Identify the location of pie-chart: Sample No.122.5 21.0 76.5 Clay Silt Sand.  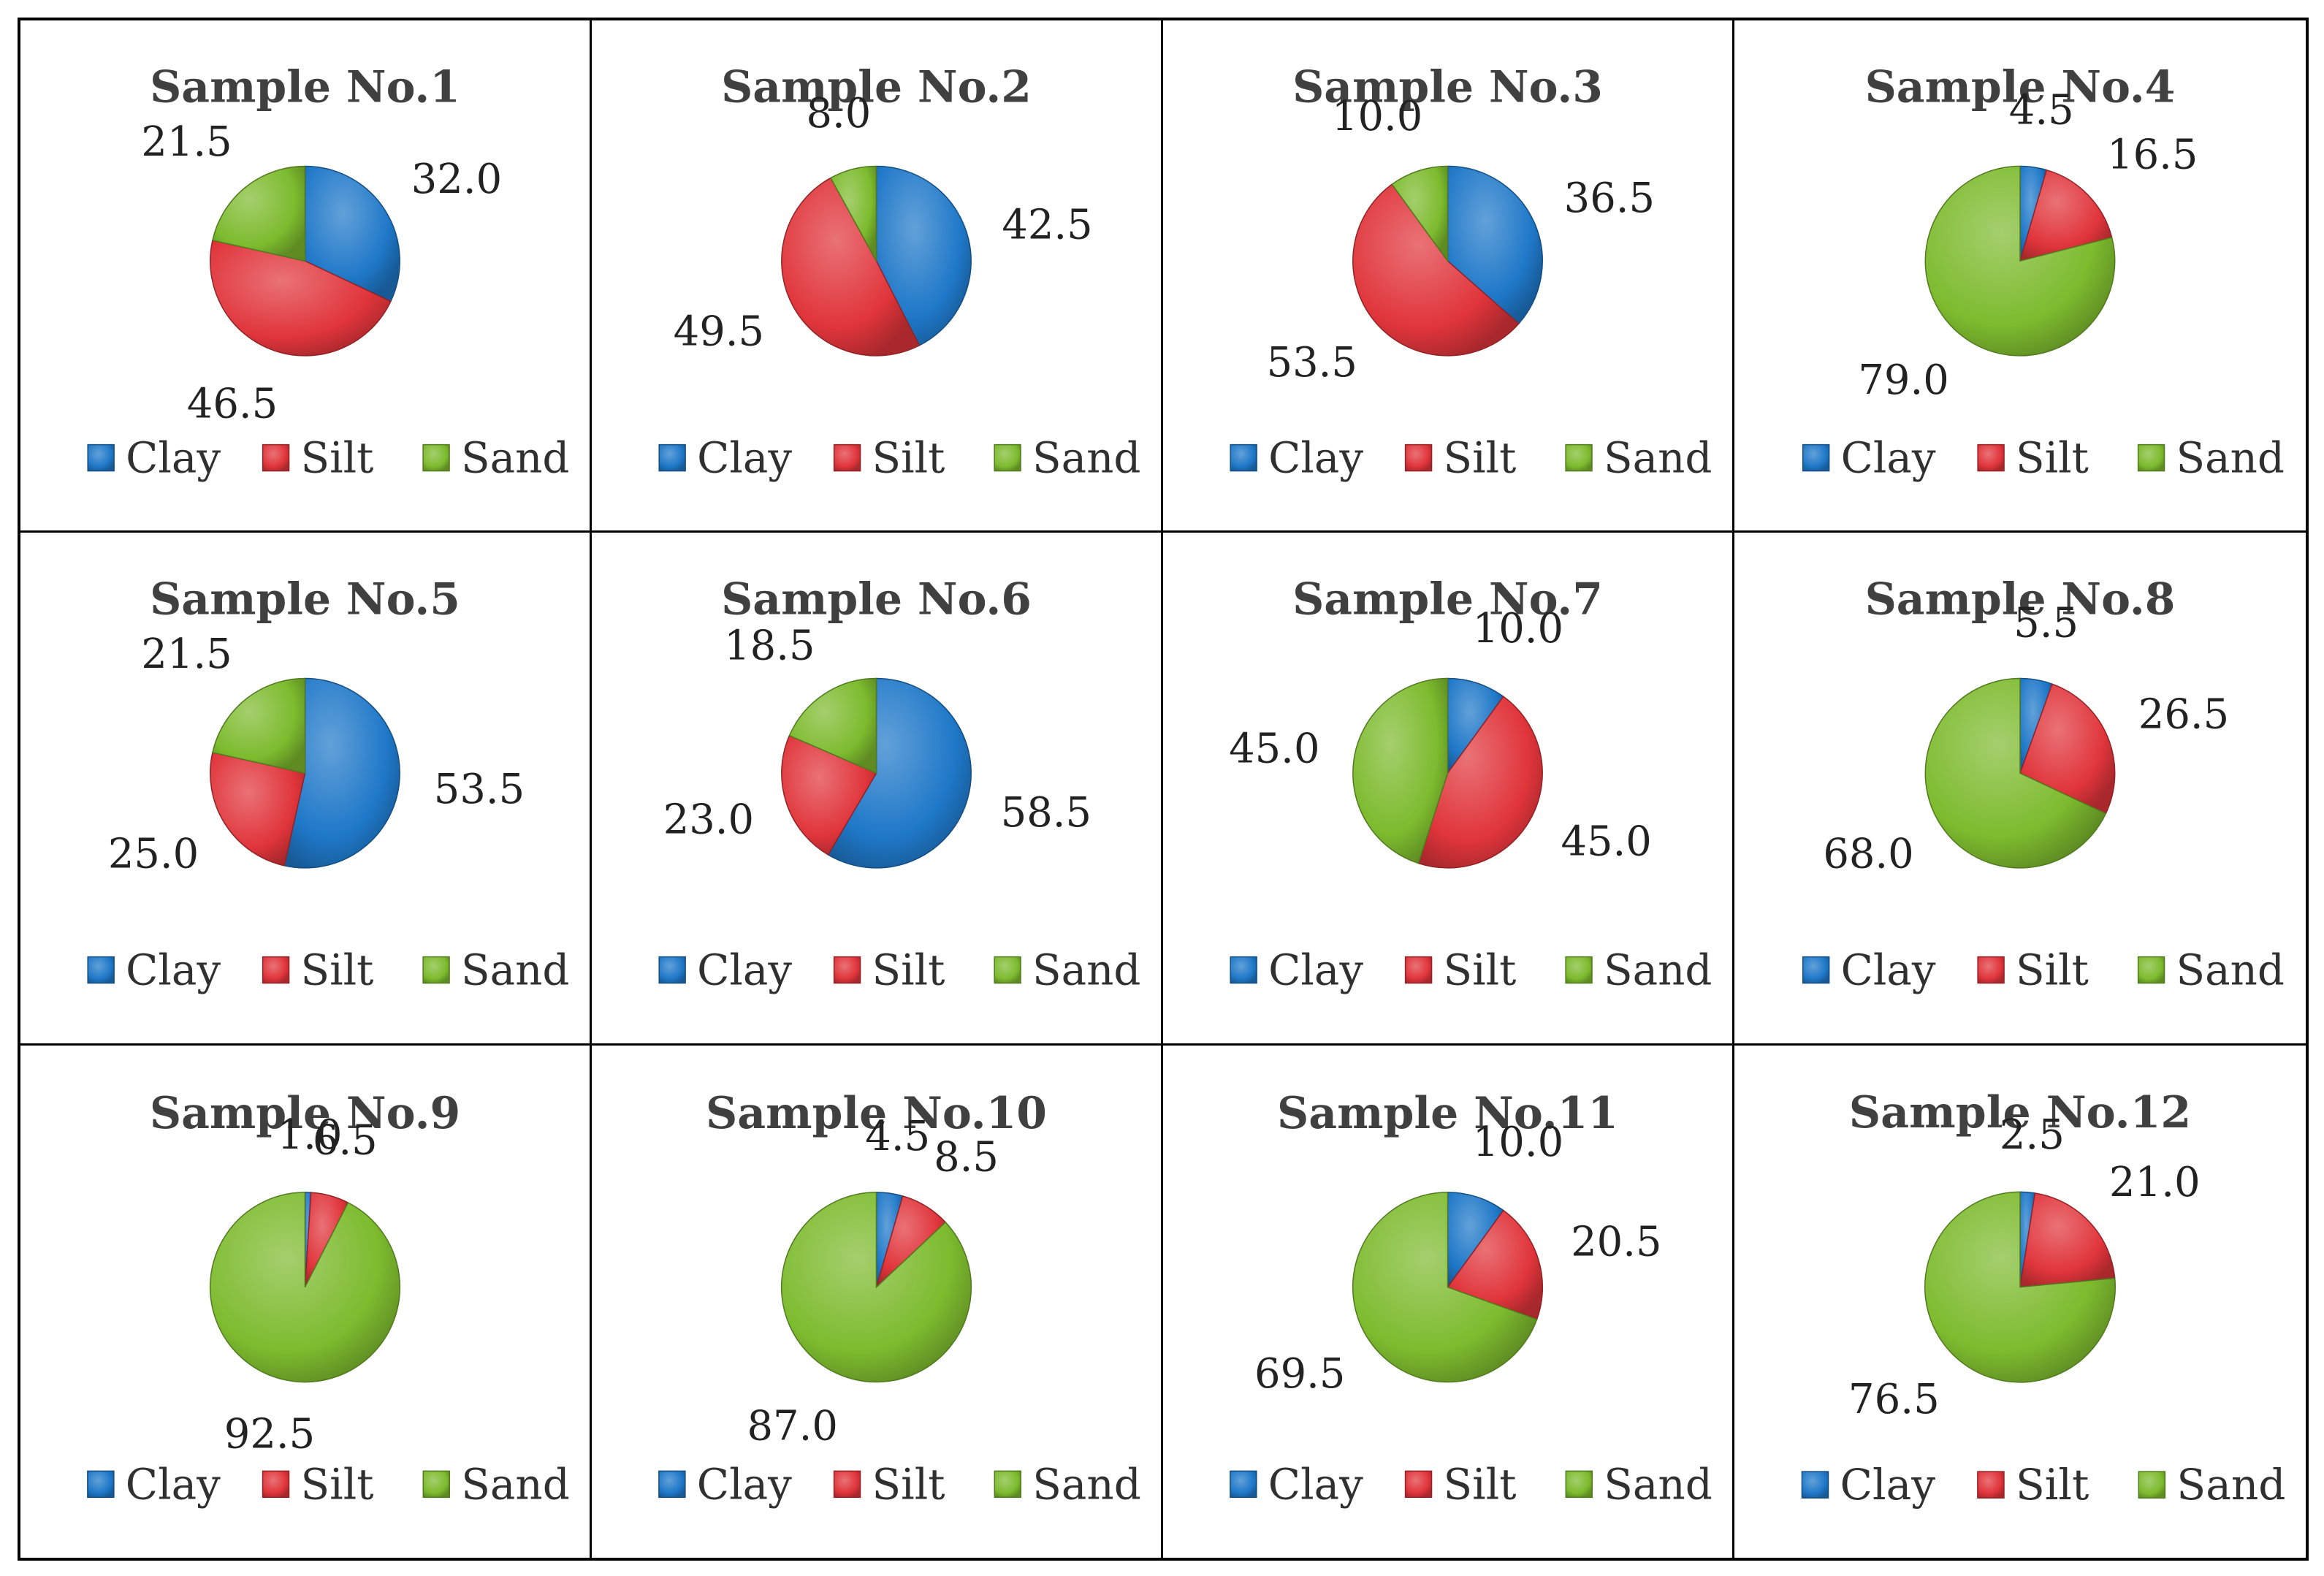
(2043, 1298).